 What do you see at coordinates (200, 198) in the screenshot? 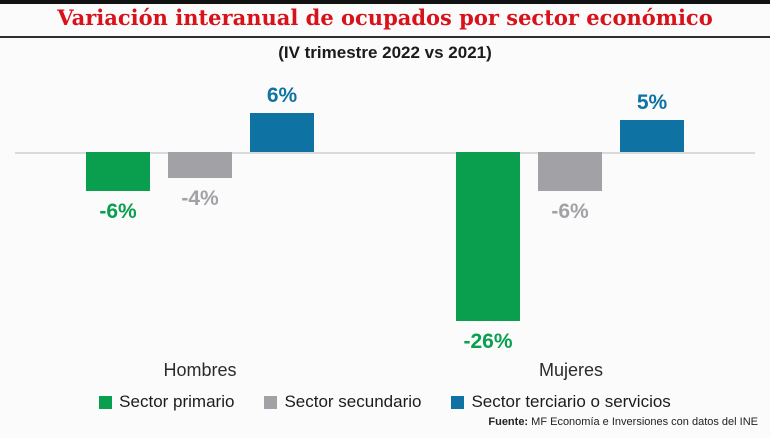
I see `value-label-hombres-sector-secundario: -4%` at bounding box center [200, 198].